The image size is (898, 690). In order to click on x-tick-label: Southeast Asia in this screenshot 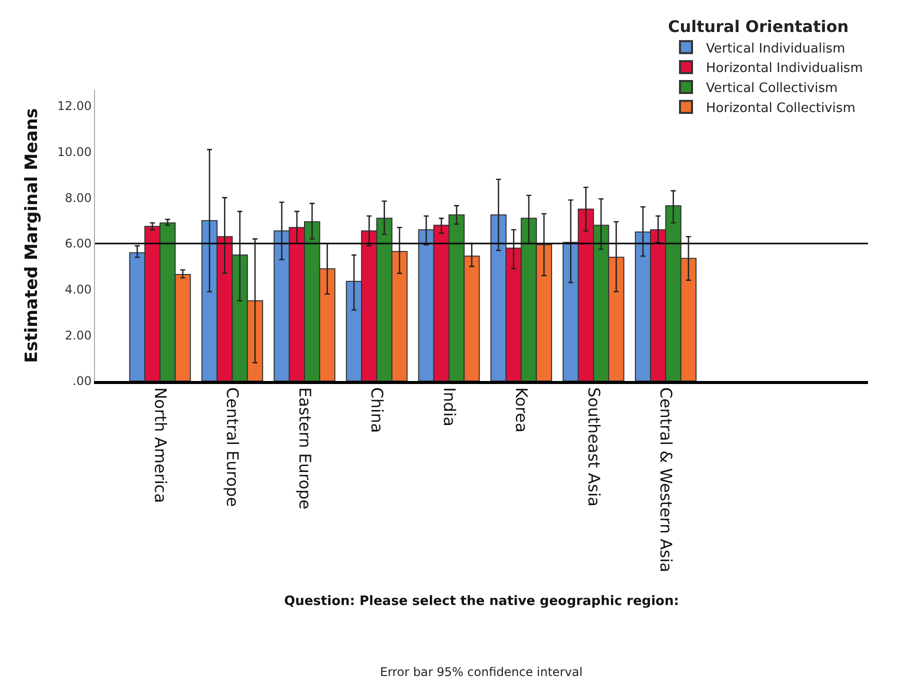, I will do `click(594, 447)`.